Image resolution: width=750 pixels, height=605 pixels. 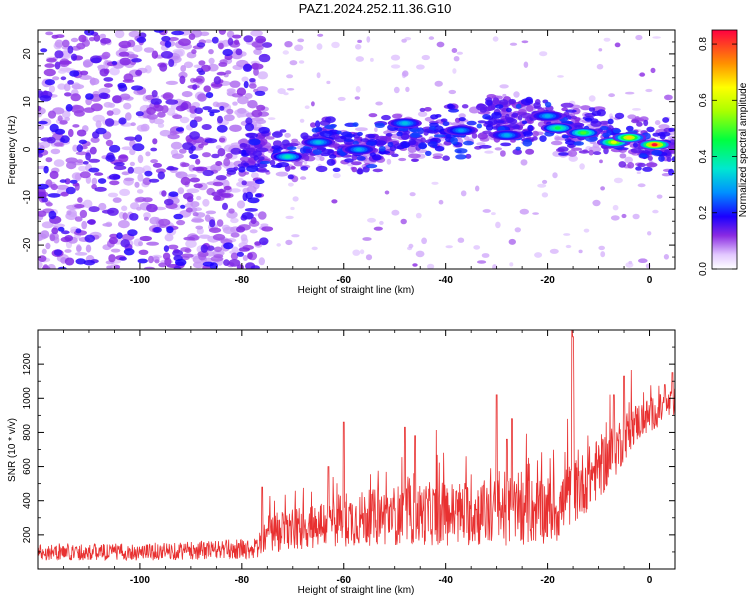 What do you see at coordinates (703, 156) in the screenshot?
I see `colorbar-tick-label: 0.4` at bounding box center [703, 156].